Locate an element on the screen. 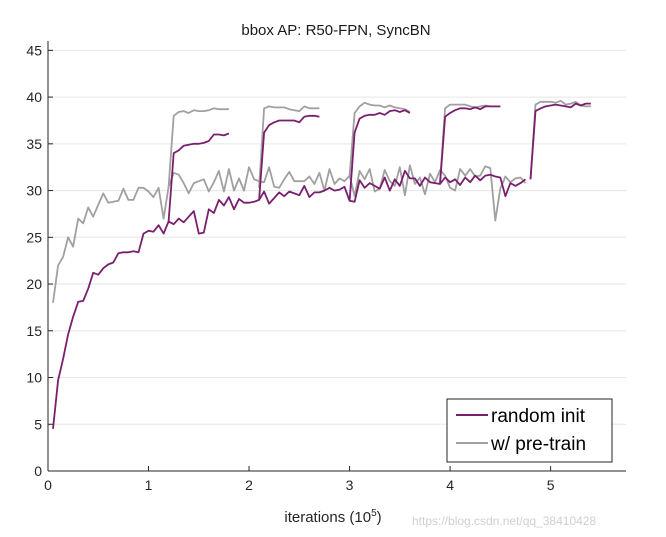  x-tick-label: 1 is located at coordinates (149, 485).